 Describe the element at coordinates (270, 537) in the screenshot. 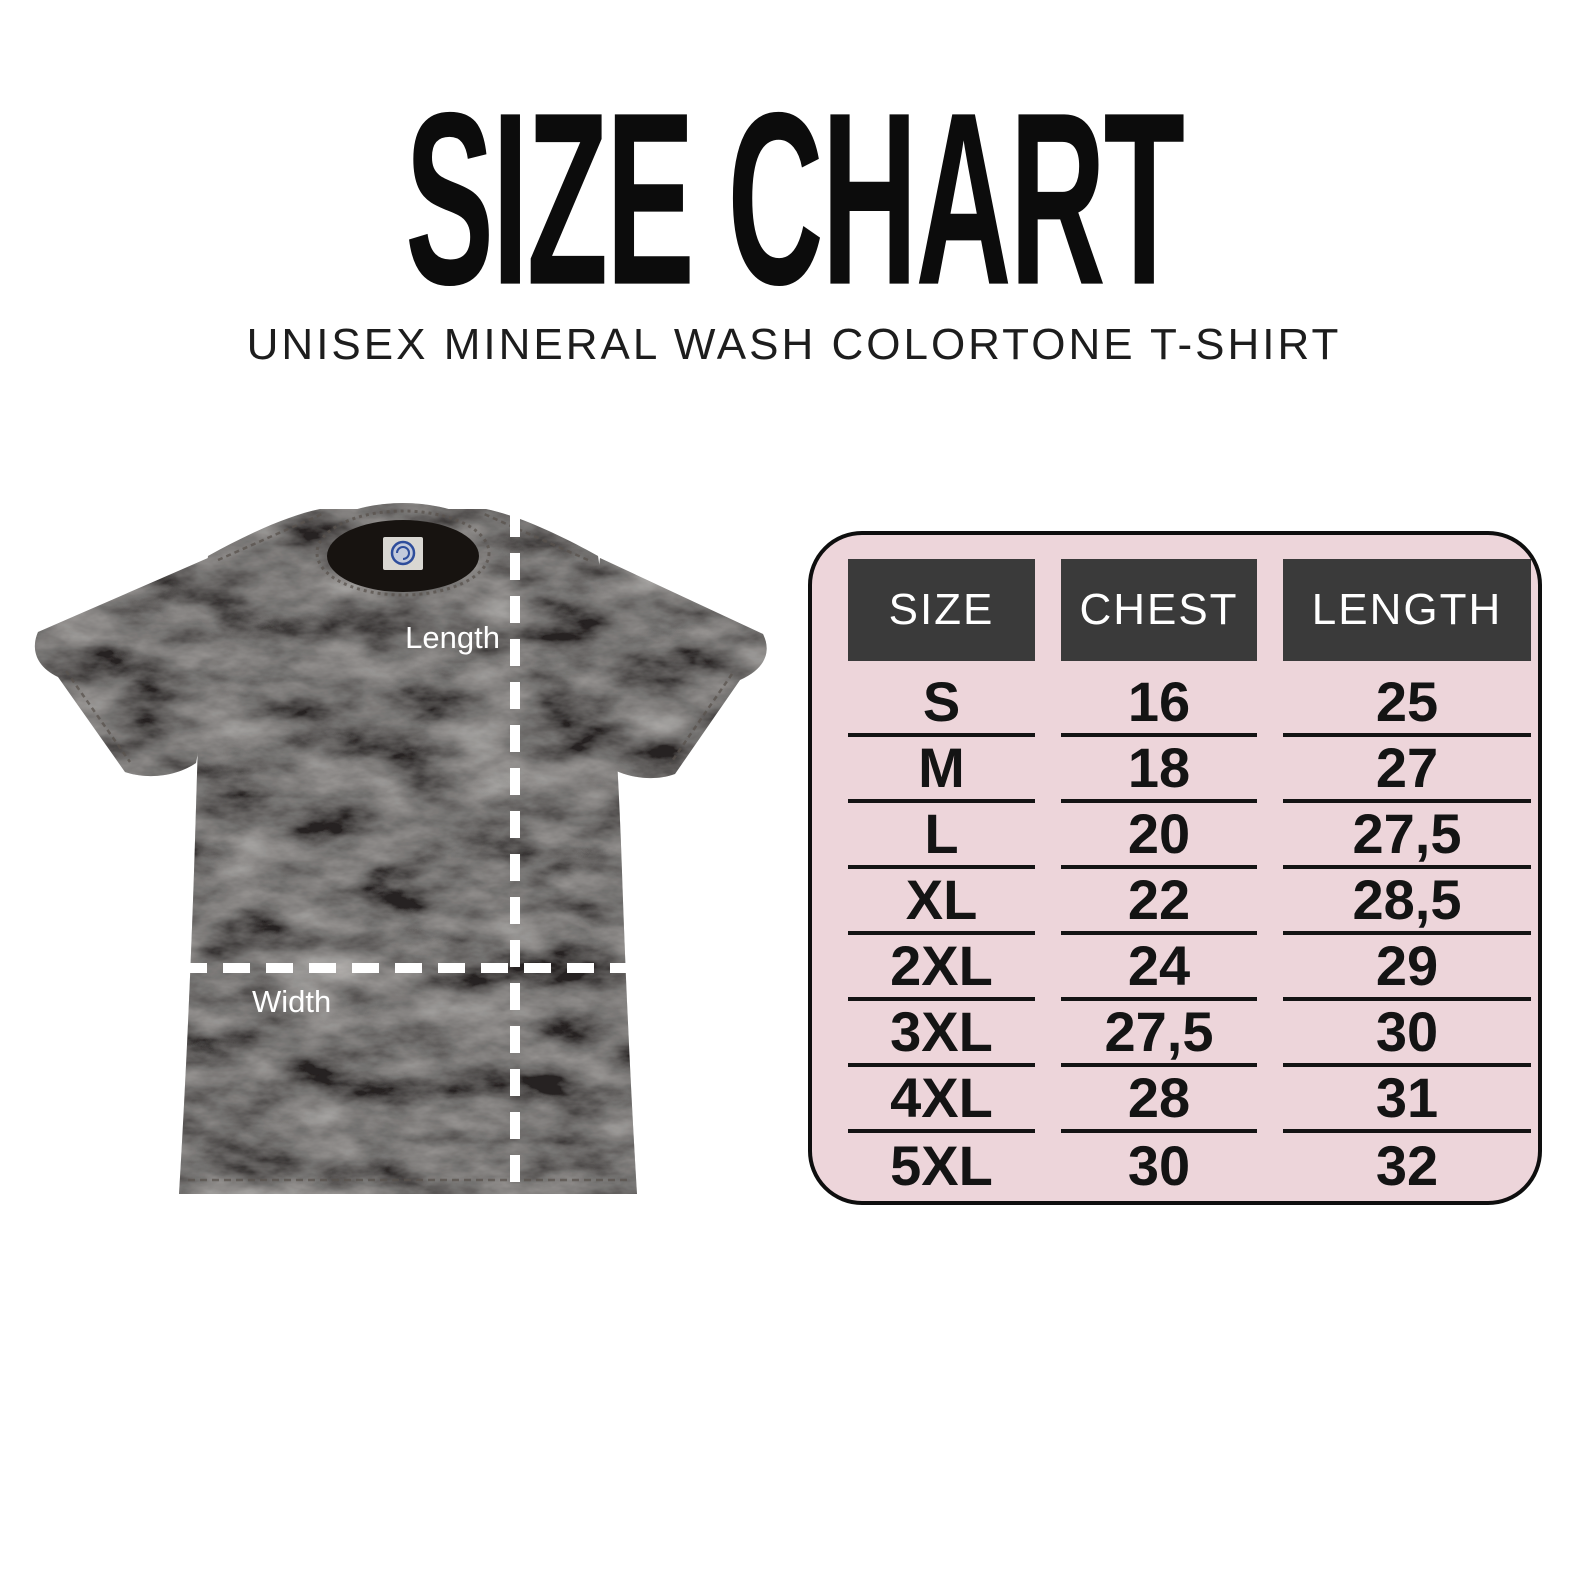

I see `left-shoulder-seam` at that location.